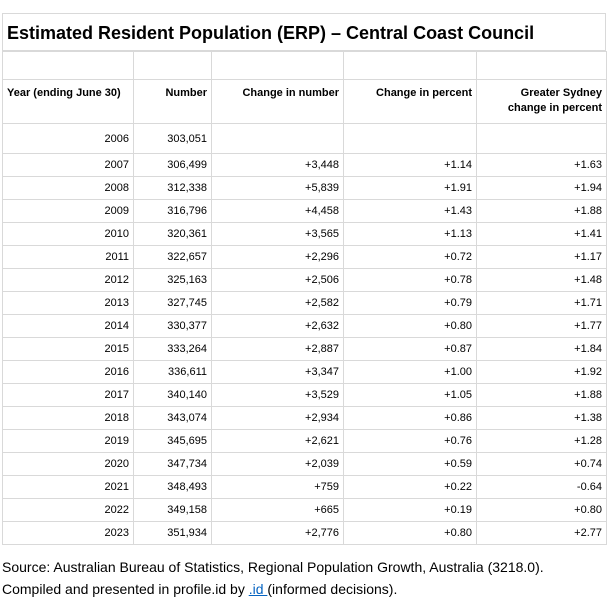 This screenshot has width=608, height=608. Describe the element at coordinates (68, 464) in the screenshot. I see `cell-year: 2020` at that location.